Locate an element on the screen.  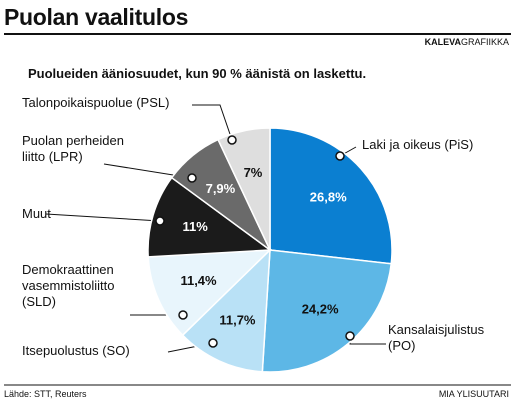
value-label: 11,4% is located at coordinates (198, 280).